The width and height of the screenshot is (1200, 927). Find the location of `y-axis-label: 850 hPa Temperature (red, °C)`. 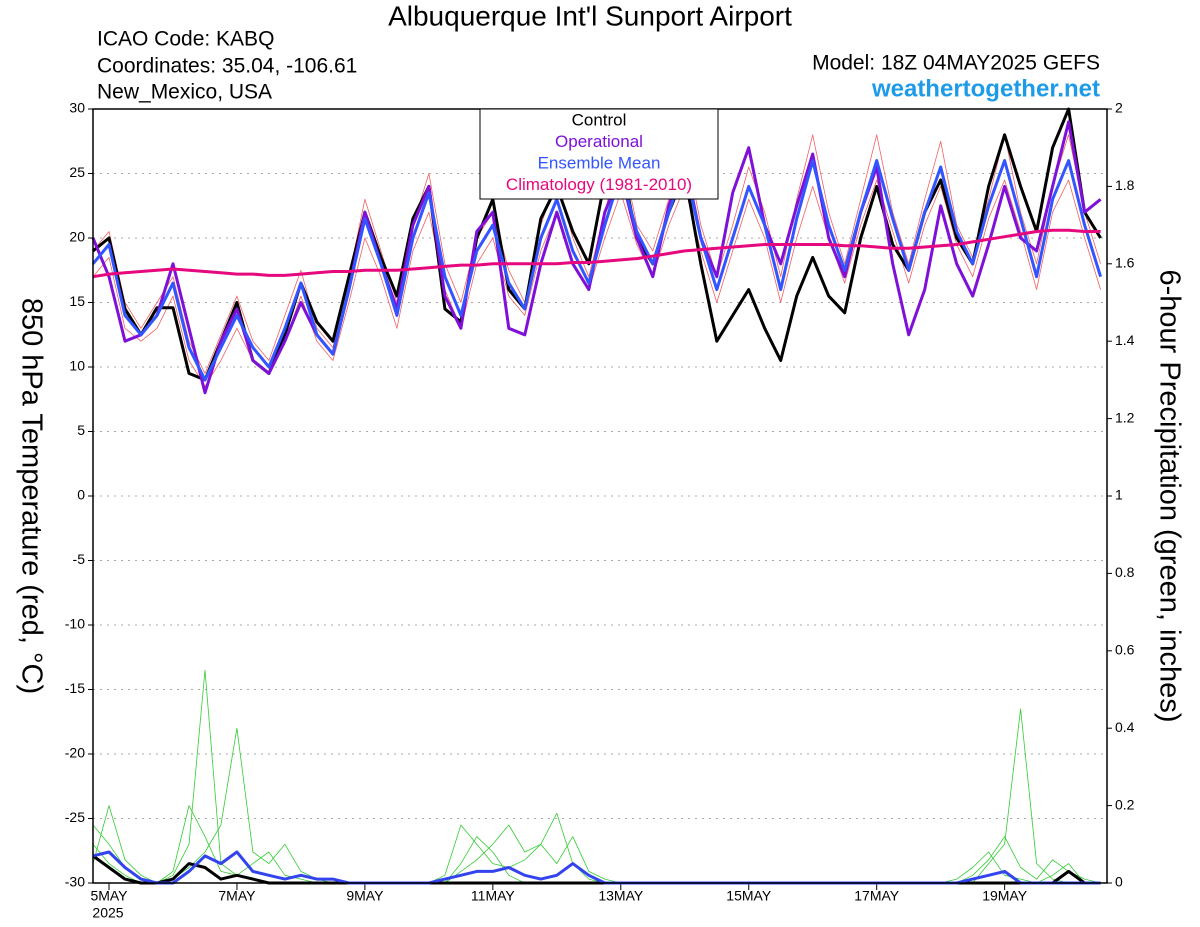

y-axis-label: 850 hPa Temperature (red, °C) is located at coordinates (31, 496).